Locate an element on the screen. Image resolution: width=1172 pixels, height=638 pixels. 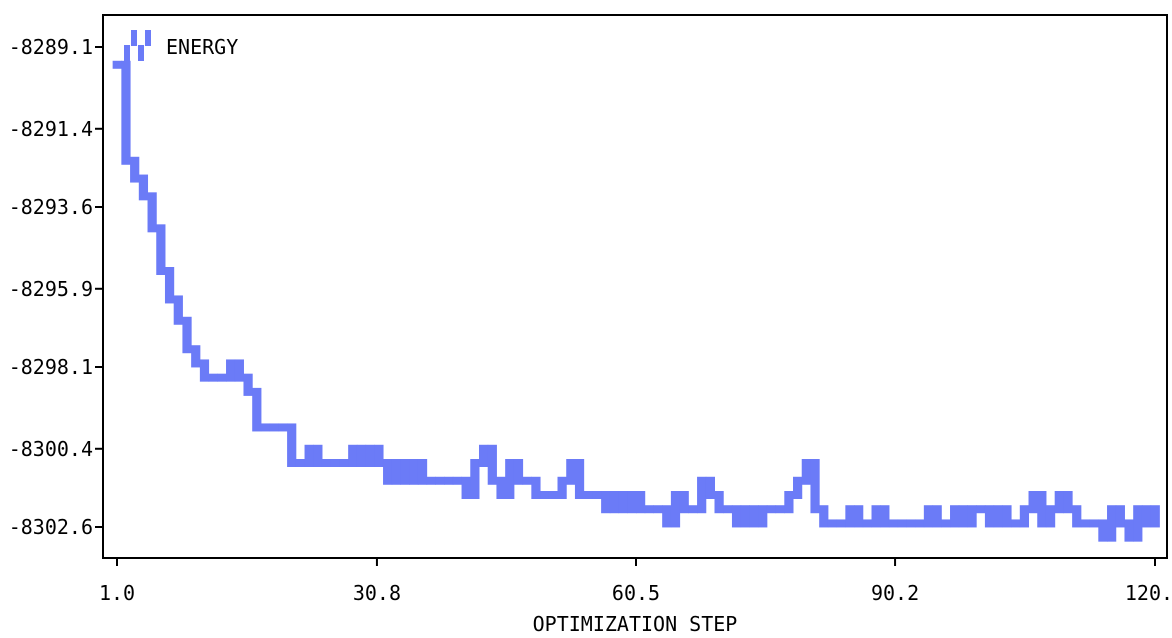
y-tick-label: -8298.1 is located at coordinates (51, 367).